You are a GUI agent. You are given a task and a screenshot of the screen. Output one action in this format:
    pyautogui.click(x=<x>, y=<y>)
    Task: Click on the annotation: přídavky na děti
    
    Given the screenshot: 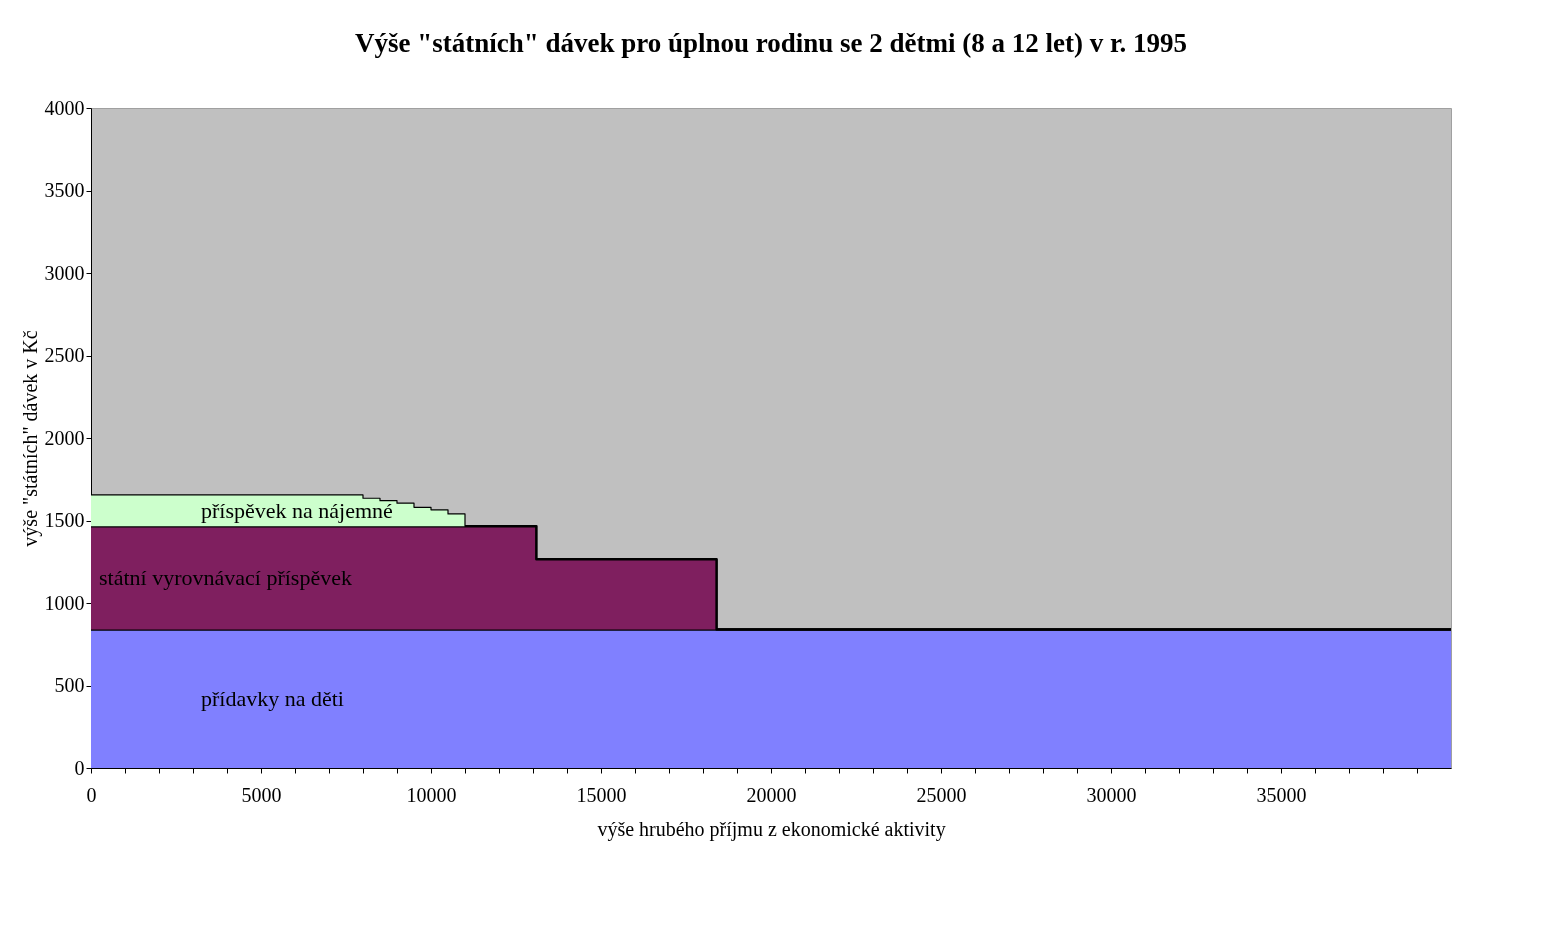 What is the action you would take?
    pyautogui.click(x=272, y=698)
    